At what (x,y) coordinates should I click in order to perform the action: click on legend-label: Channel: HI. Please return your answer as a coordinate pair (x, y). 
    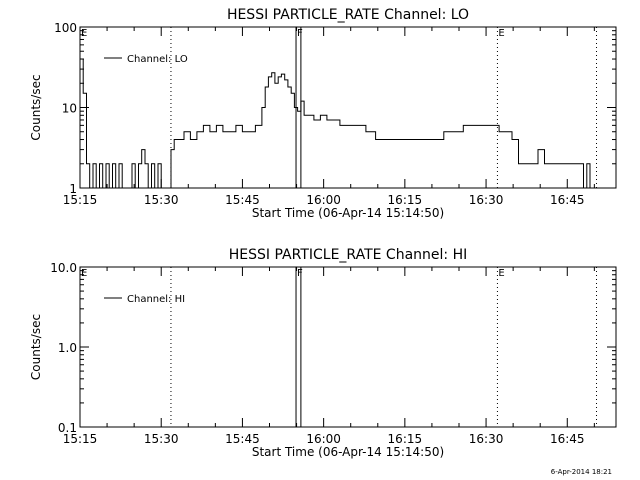
    Looking at the image, I should click on (156, 299).